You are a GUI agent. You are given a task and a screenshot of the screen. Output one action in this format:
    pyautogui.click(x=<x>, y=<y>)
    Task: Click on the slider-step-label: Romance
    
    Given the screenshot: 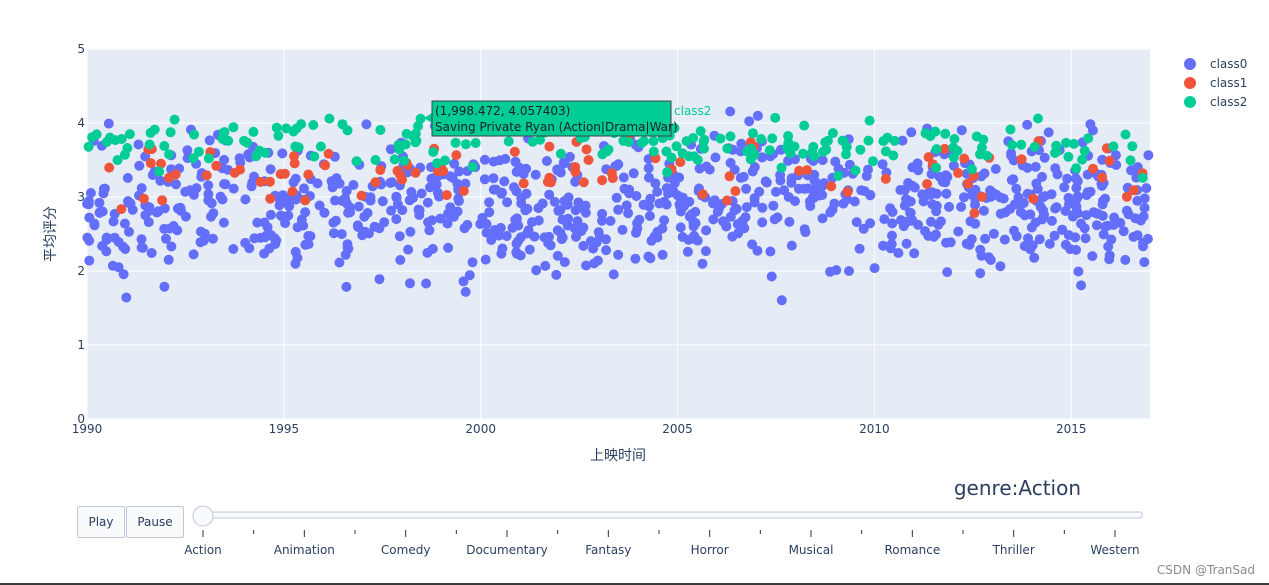 What is the action you would take?
    pyautogui.click(x=912, y=550)
    